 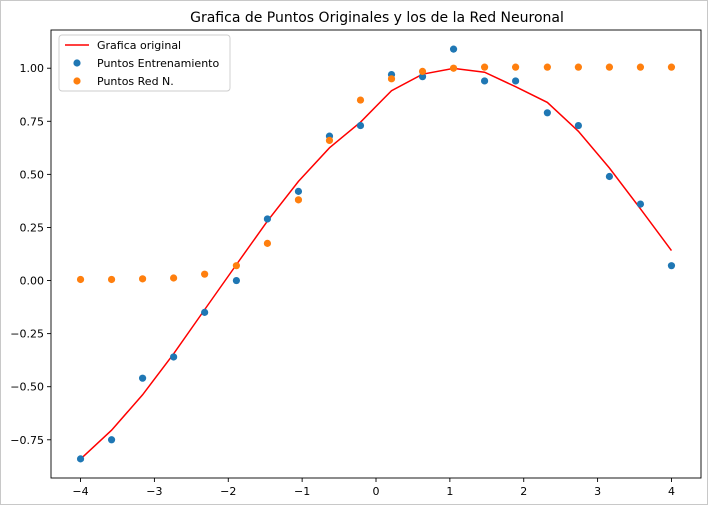 I want to click on legend-label: Puntos Red N., so click(x=135, y=81).